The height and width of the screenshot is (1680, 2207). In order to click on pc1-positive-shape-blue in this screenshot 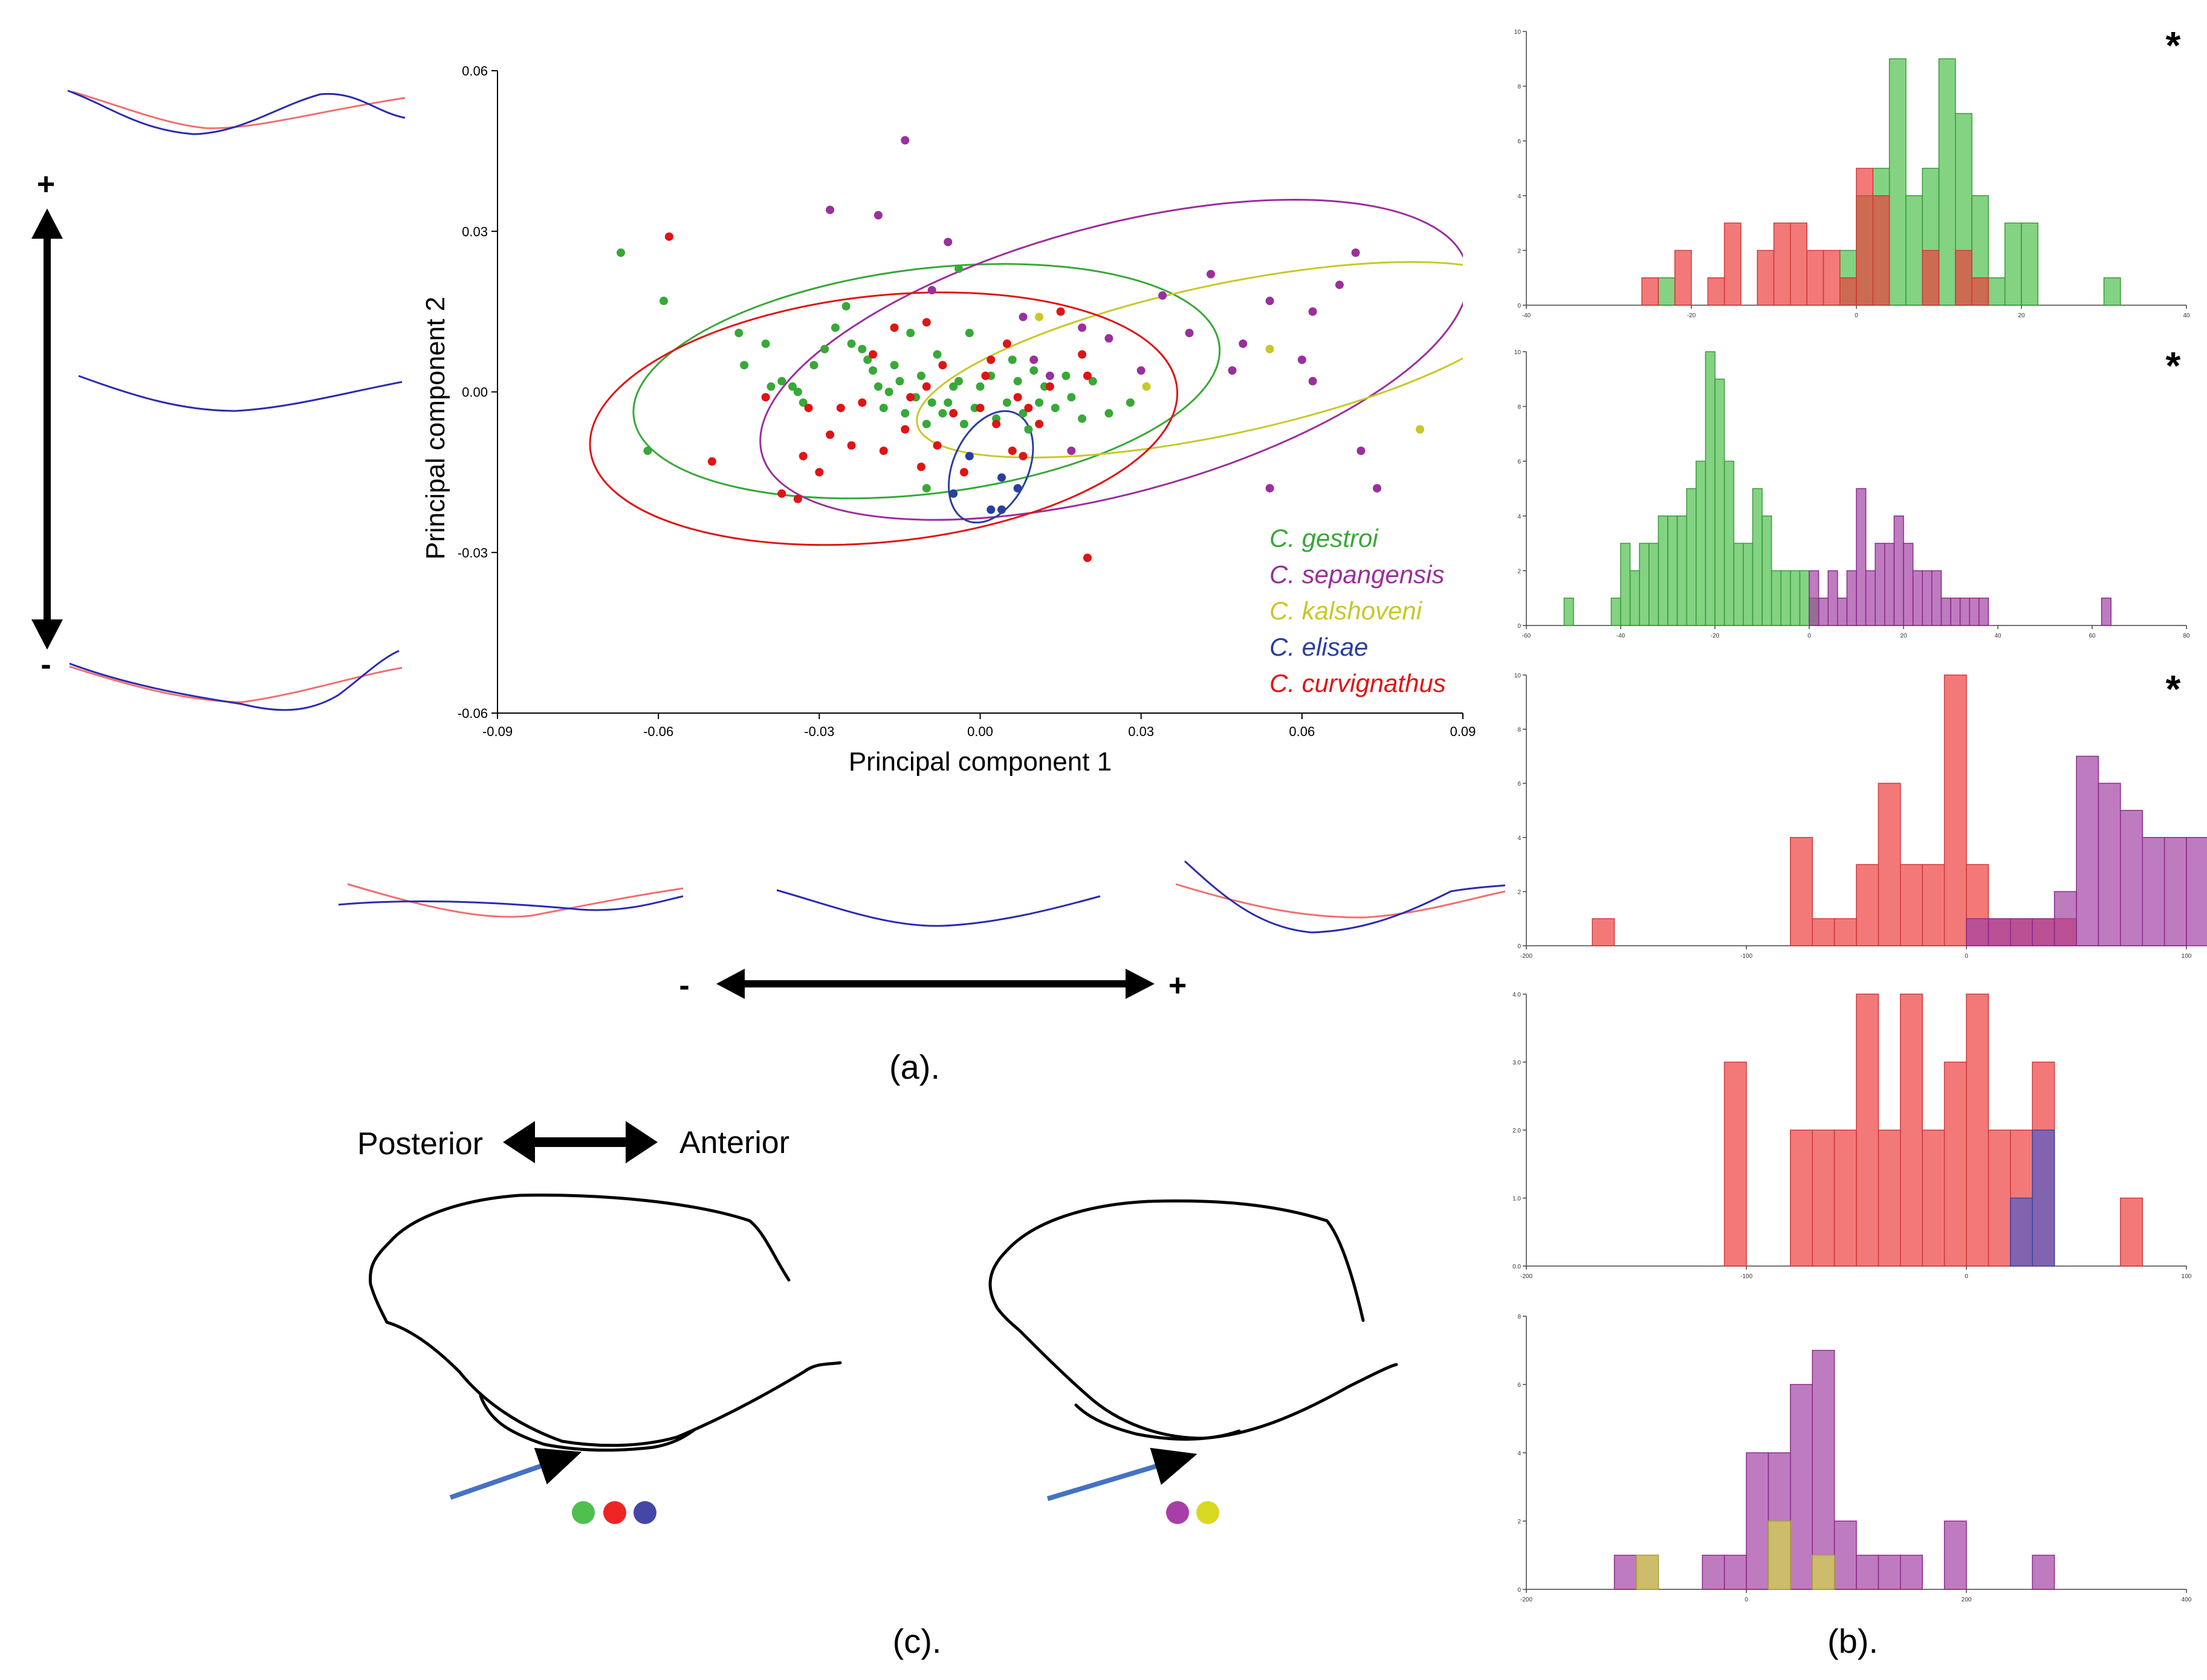, I will do `click(1345, 897)`.